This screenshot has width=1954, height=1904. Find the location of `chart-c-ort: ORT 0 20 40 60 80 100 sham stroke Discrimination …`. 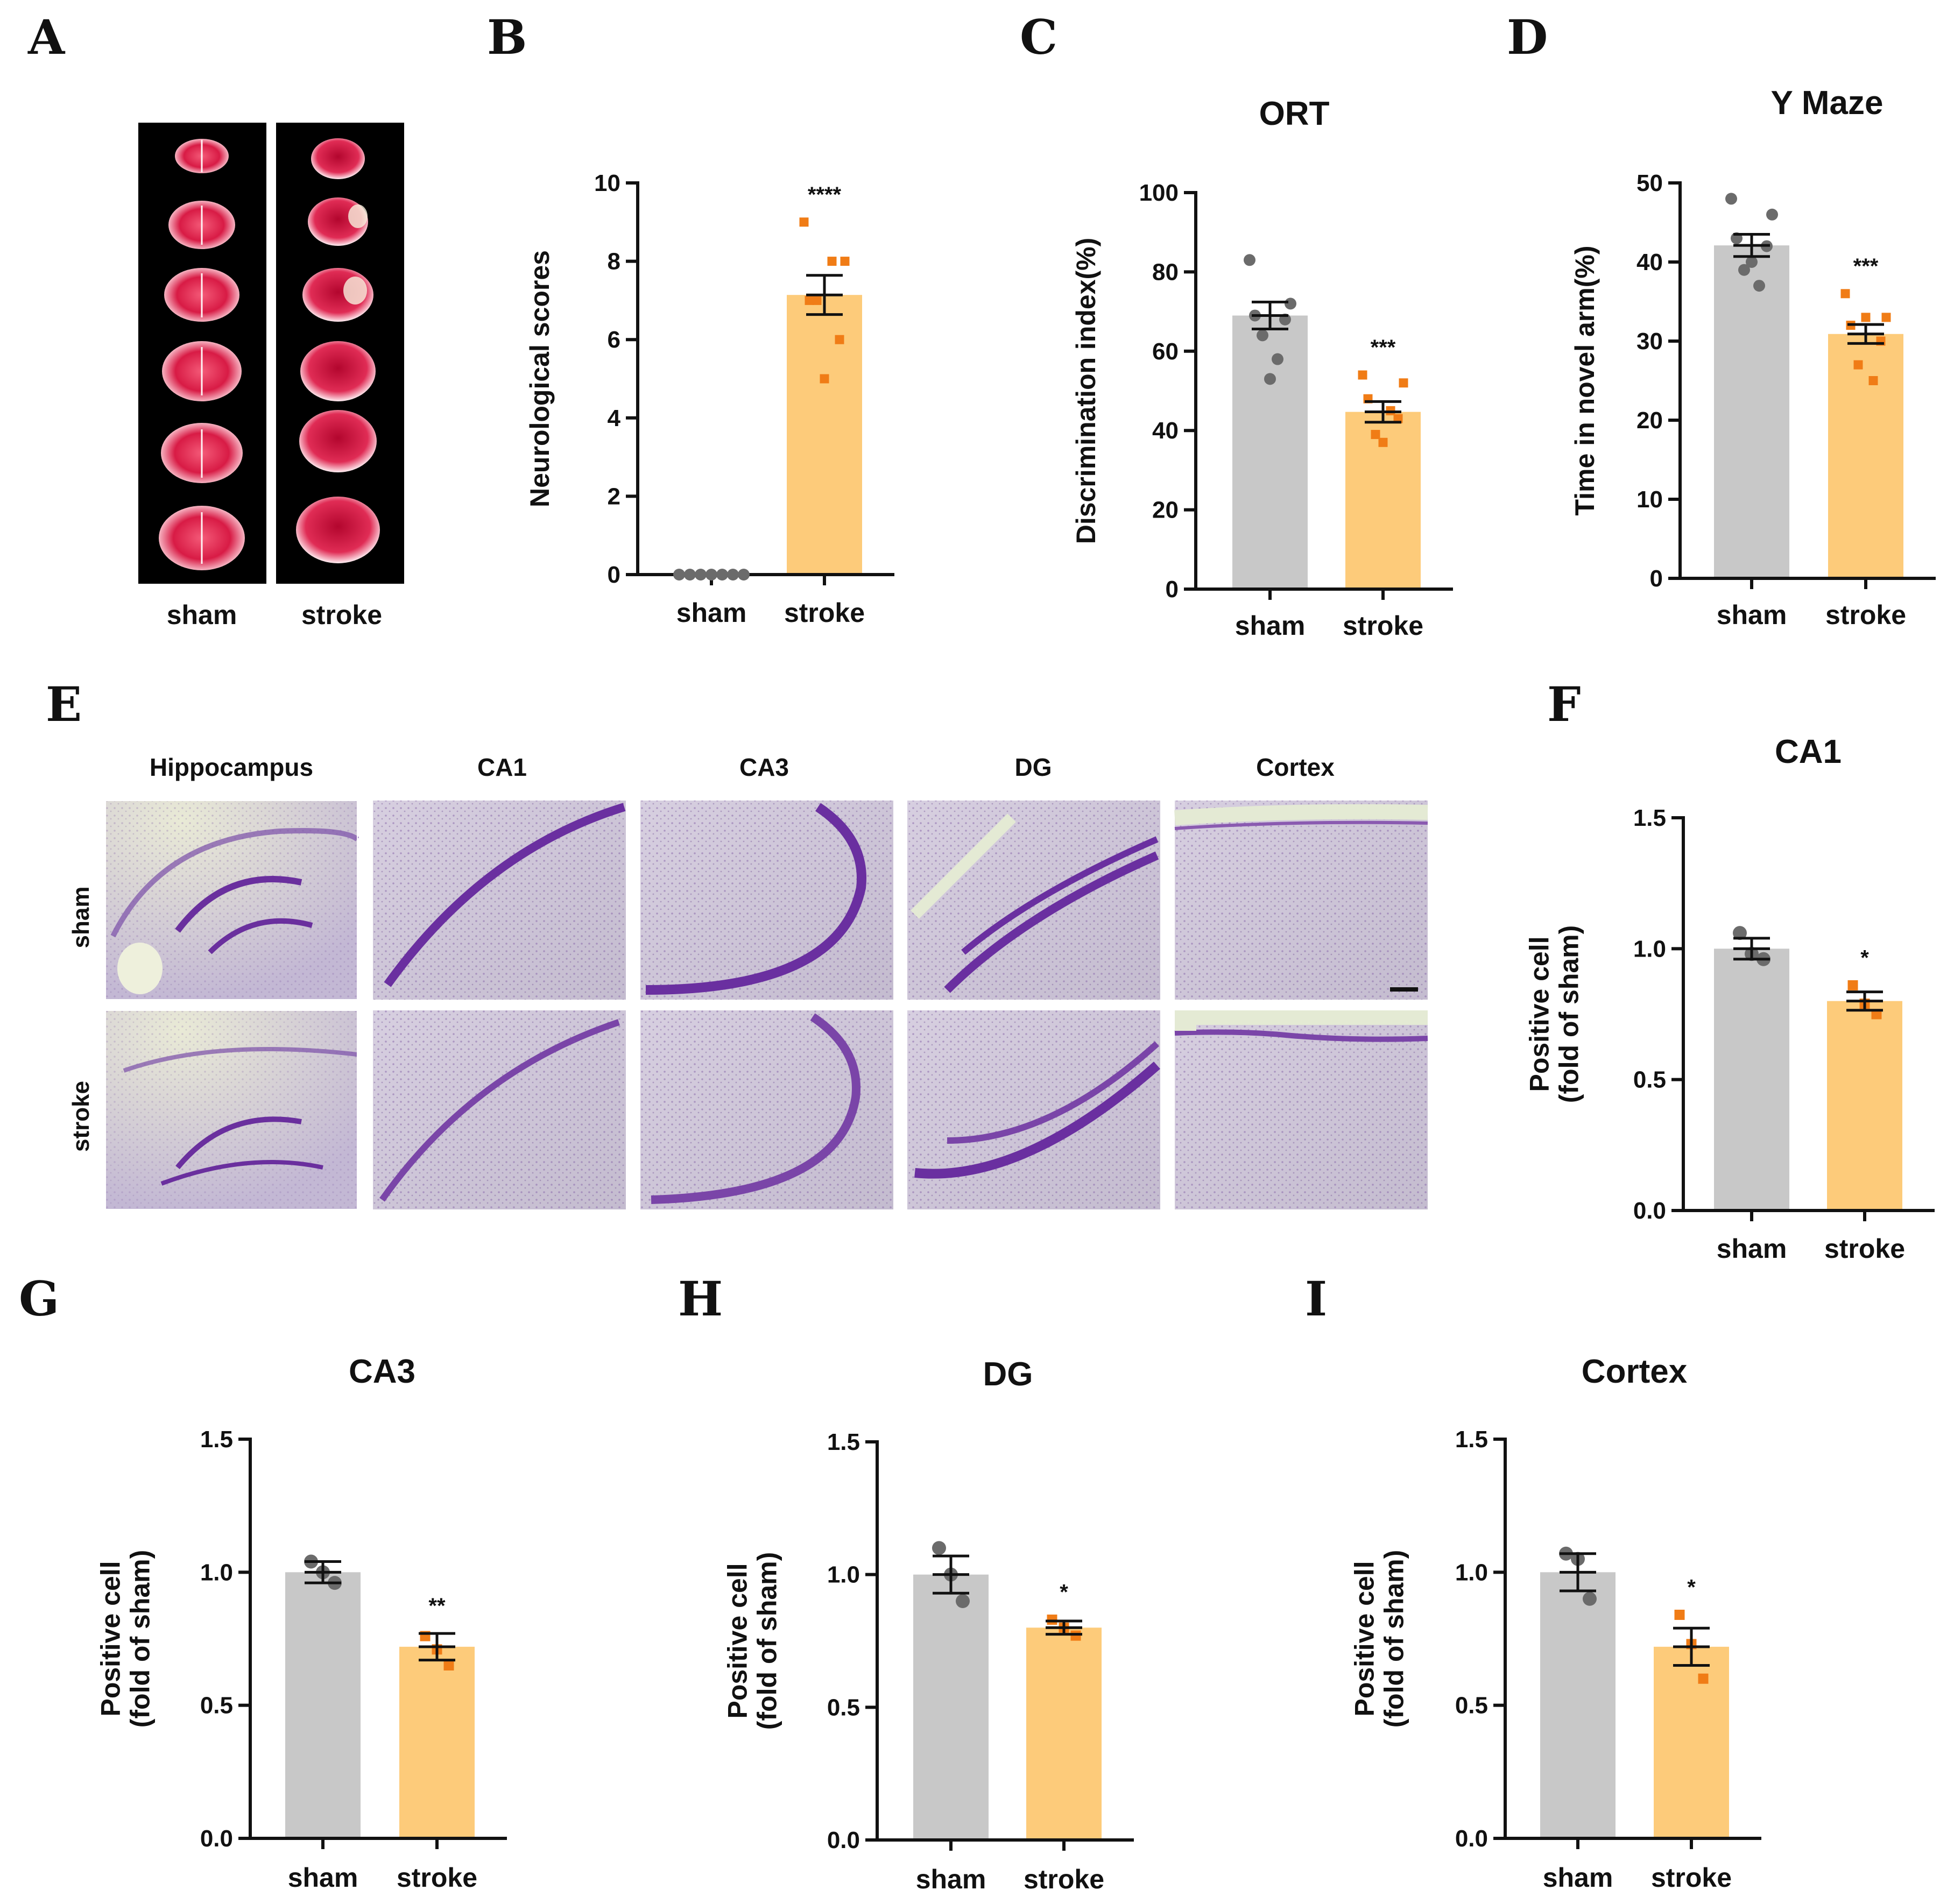

chart-c-ort: ORT 0 20 40 60 80 100 sham stroke Discrimination … is located at coordinates (1262, 368).